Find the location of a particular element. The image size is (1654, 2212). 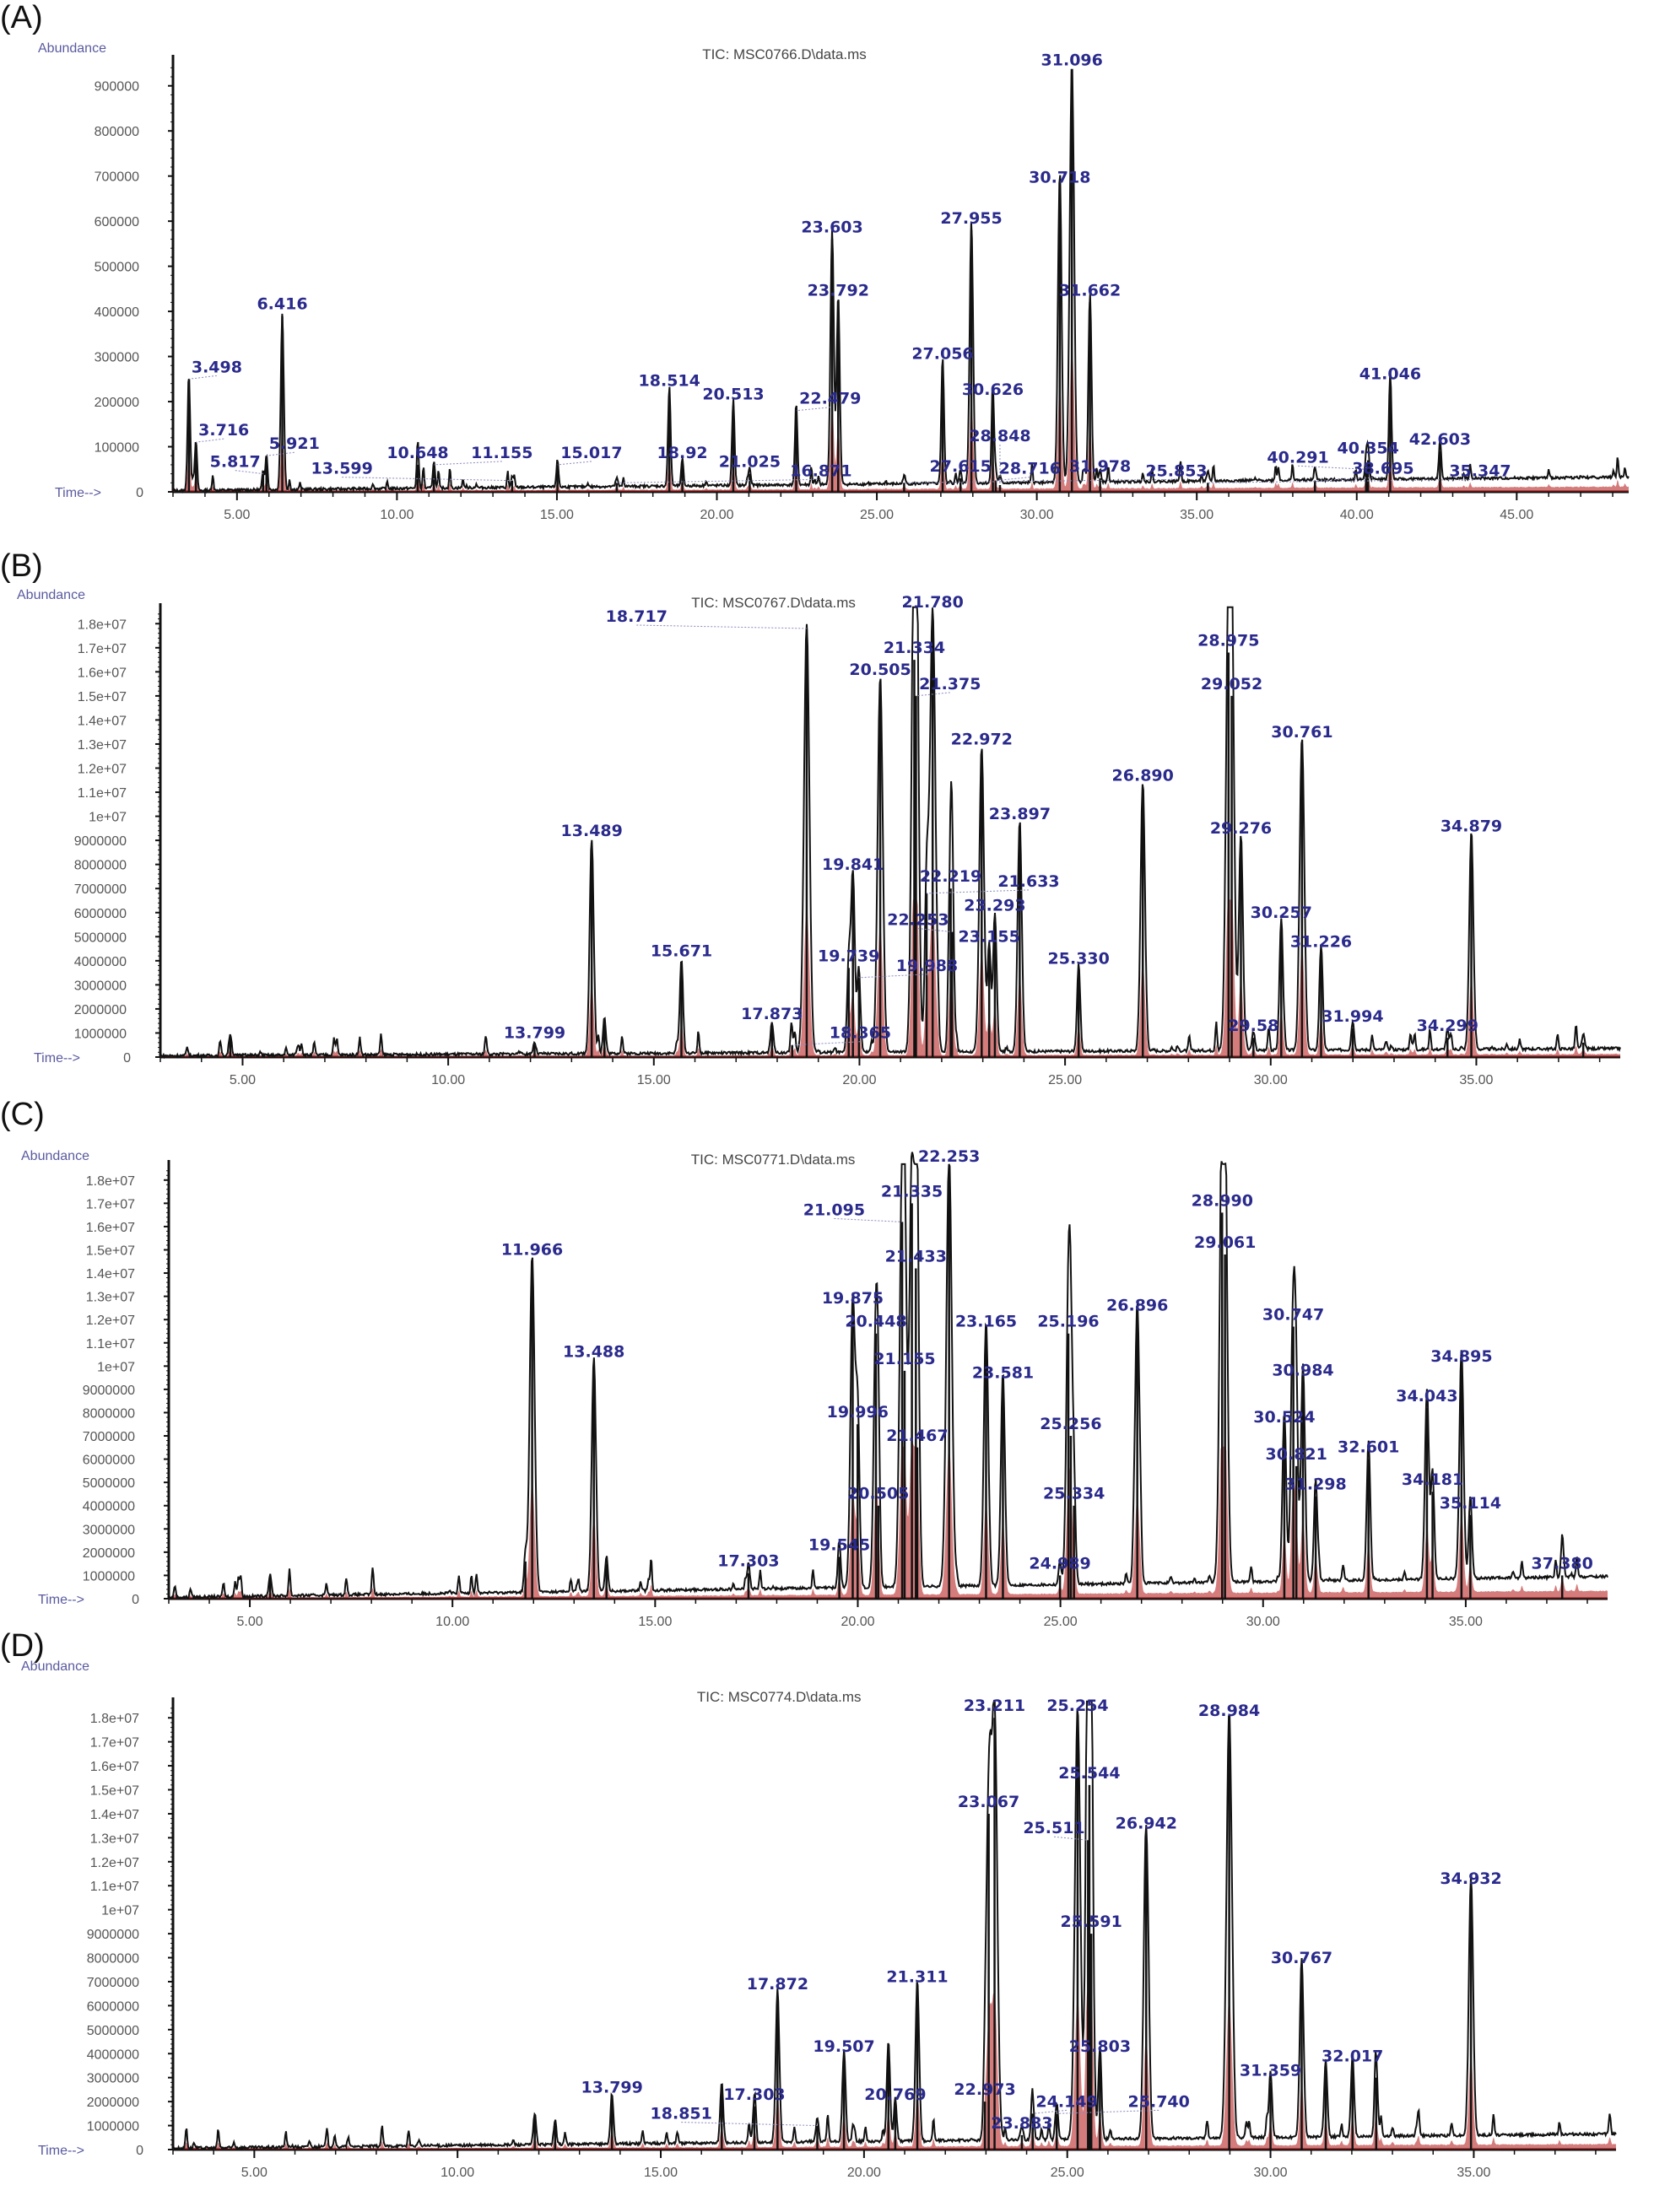

y-tick-label: 500000 is located at coordinates (117, 268).